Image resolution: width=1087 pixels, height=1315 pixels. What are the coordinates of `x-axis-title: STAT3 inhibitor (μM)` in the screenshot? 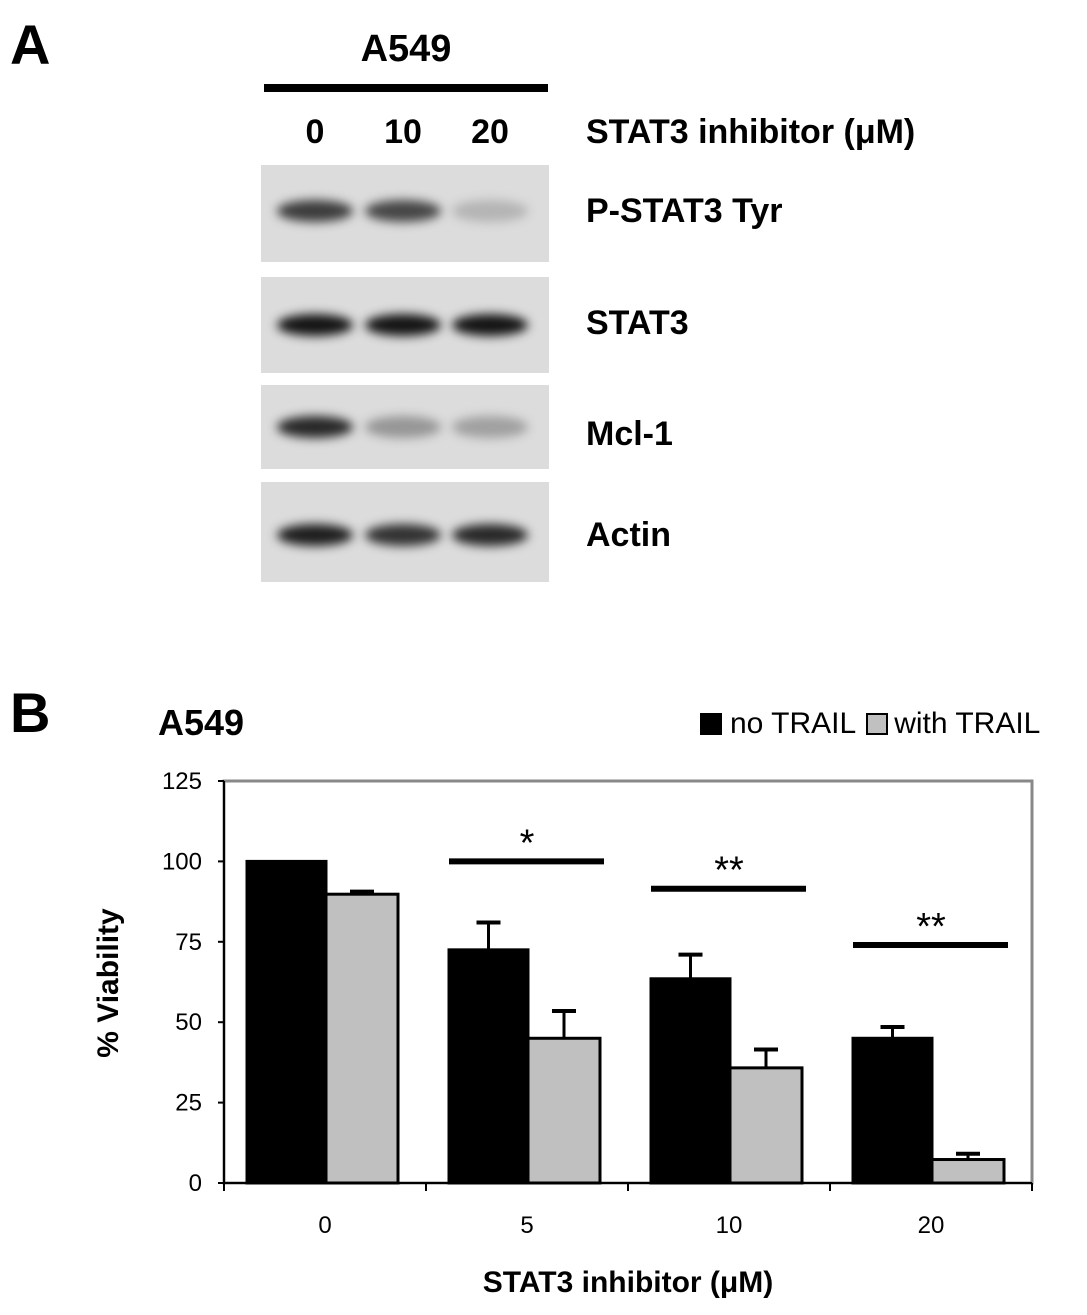 It's located at (628, 1282).